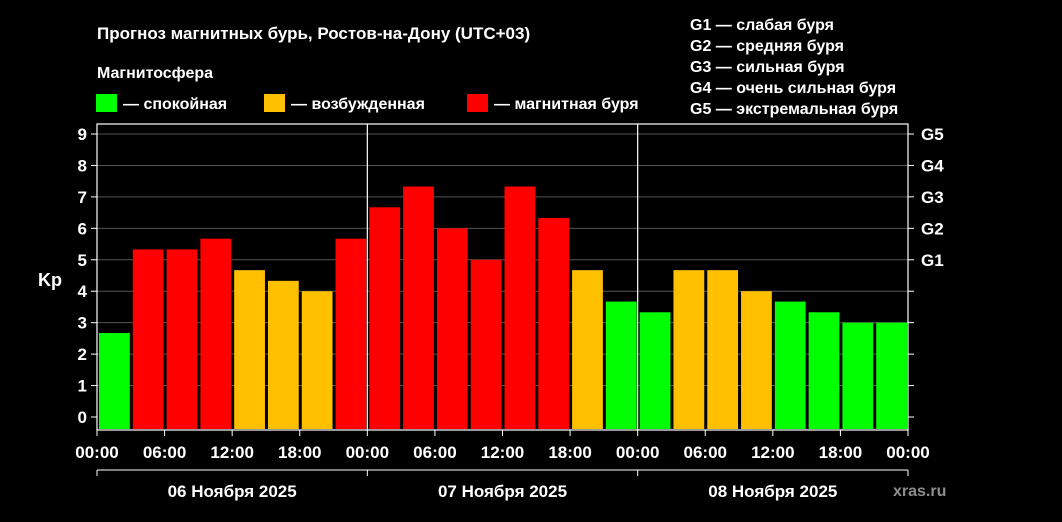  What do you see at coordinates (569, 452) in the screenshot?
I see `x-tick-label-7: 18:00` at bounding box center [569, 452].